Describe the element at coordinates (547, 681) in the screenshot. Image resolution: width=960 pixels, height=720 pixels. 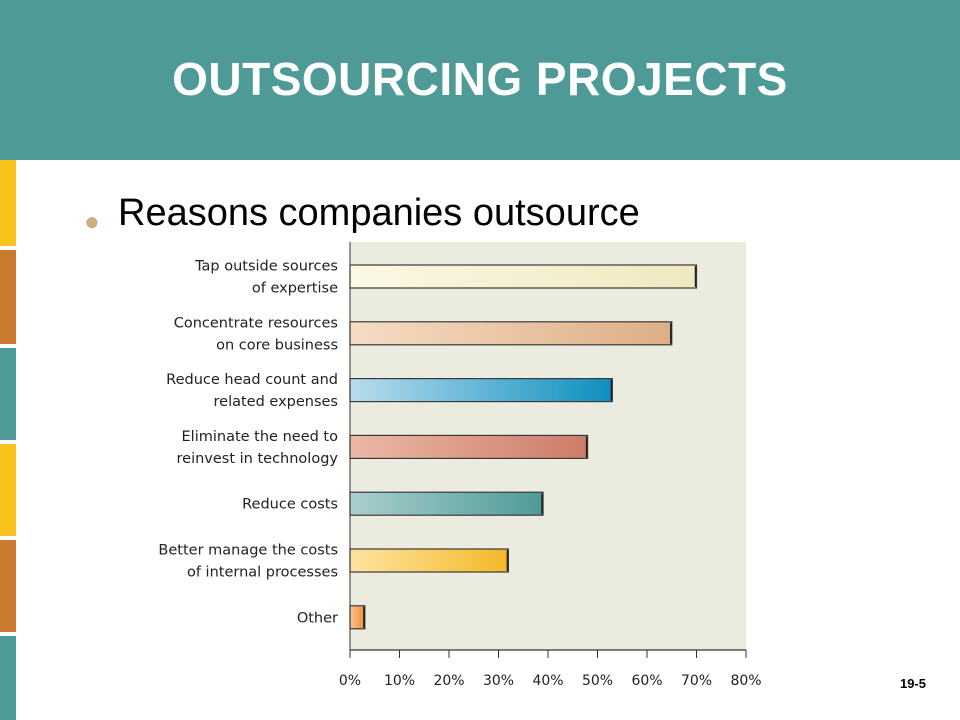
I see `x-tick-label-40: 40%` at that location.